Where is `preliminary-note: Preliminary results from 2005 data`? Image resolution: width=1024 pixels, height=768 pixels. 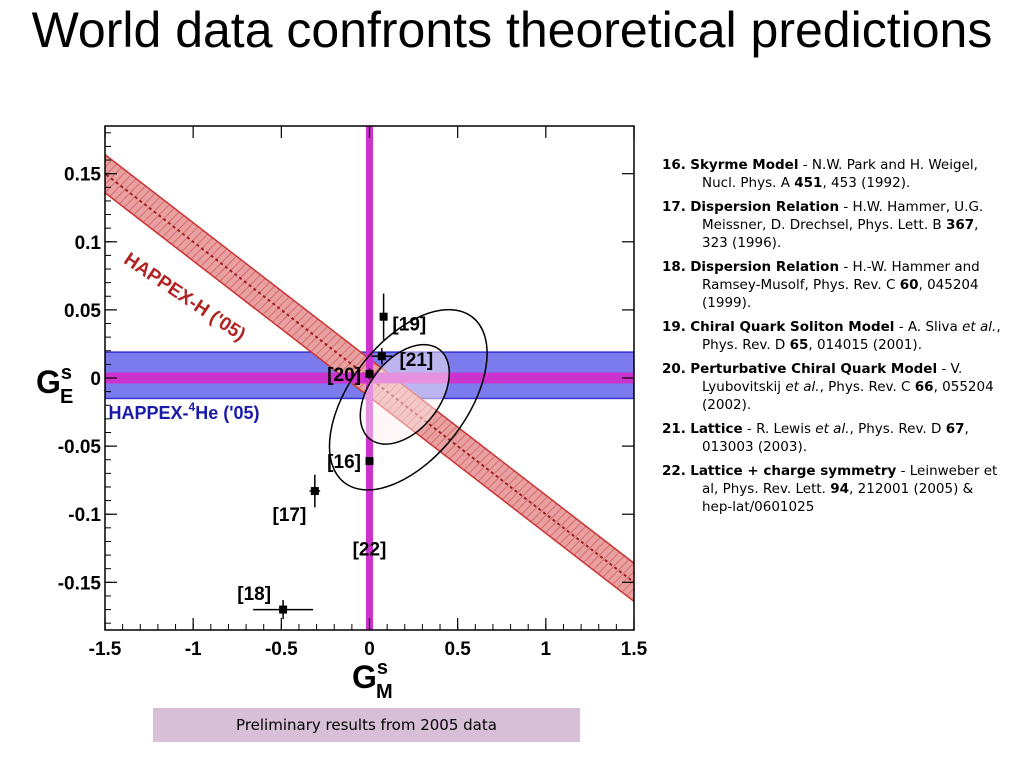 preliminary-note: Preliminary results from 2005 data is located at coordinates (366, 725).